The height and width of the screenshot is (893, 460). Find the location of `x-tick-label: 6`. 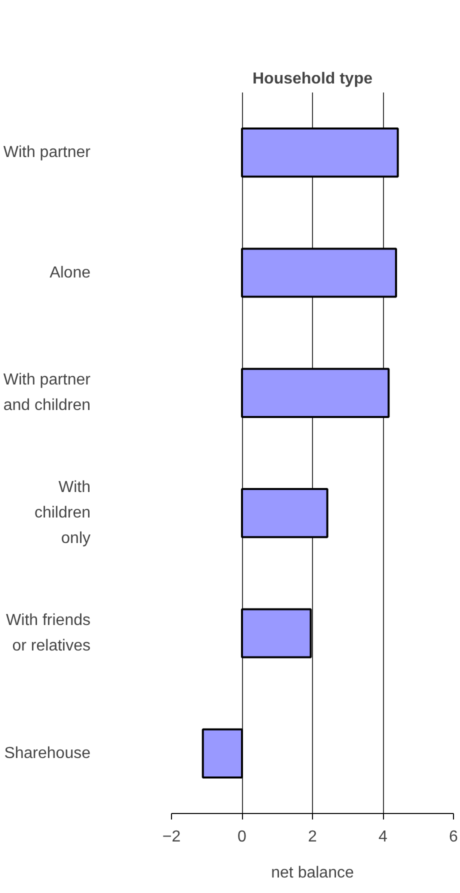

x-tick-label: 6 is located at coordinates (453, 837).